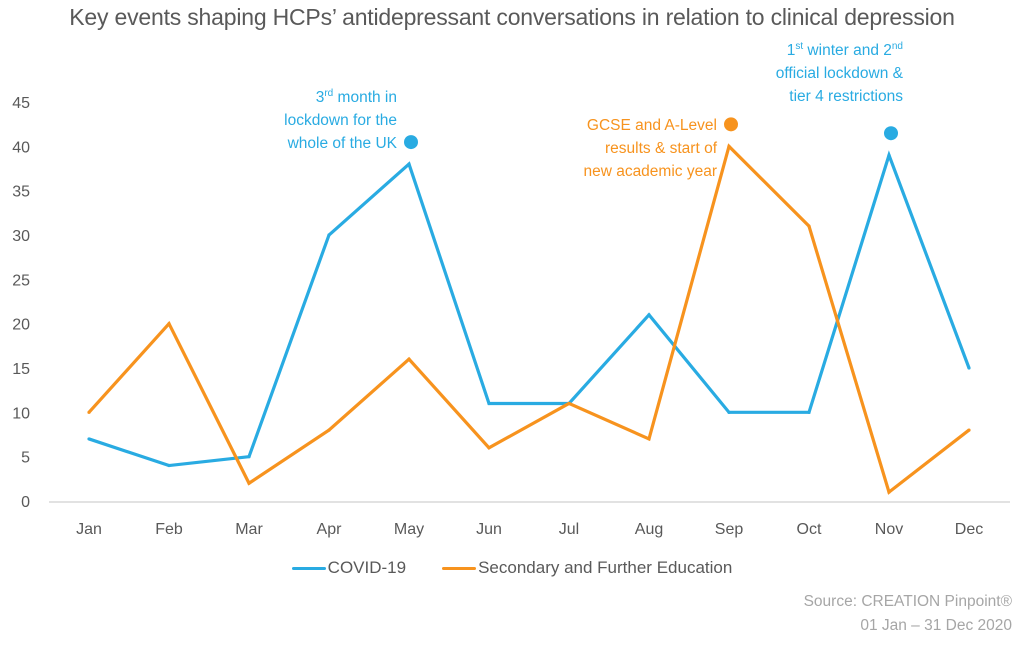 The width and height of the screenshot is (1024, 645). I want to click on x-tick-label: Feb, so click(169, 529).